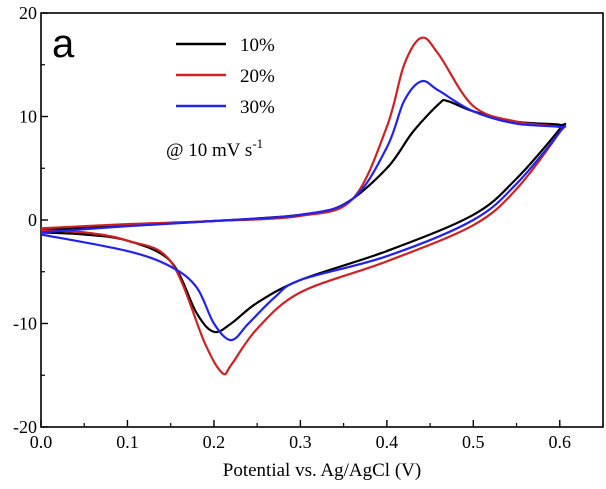  Describe the element at coordinates (387, 442) in the screenshot. I see `x-tick-label: 0.4` at that location.